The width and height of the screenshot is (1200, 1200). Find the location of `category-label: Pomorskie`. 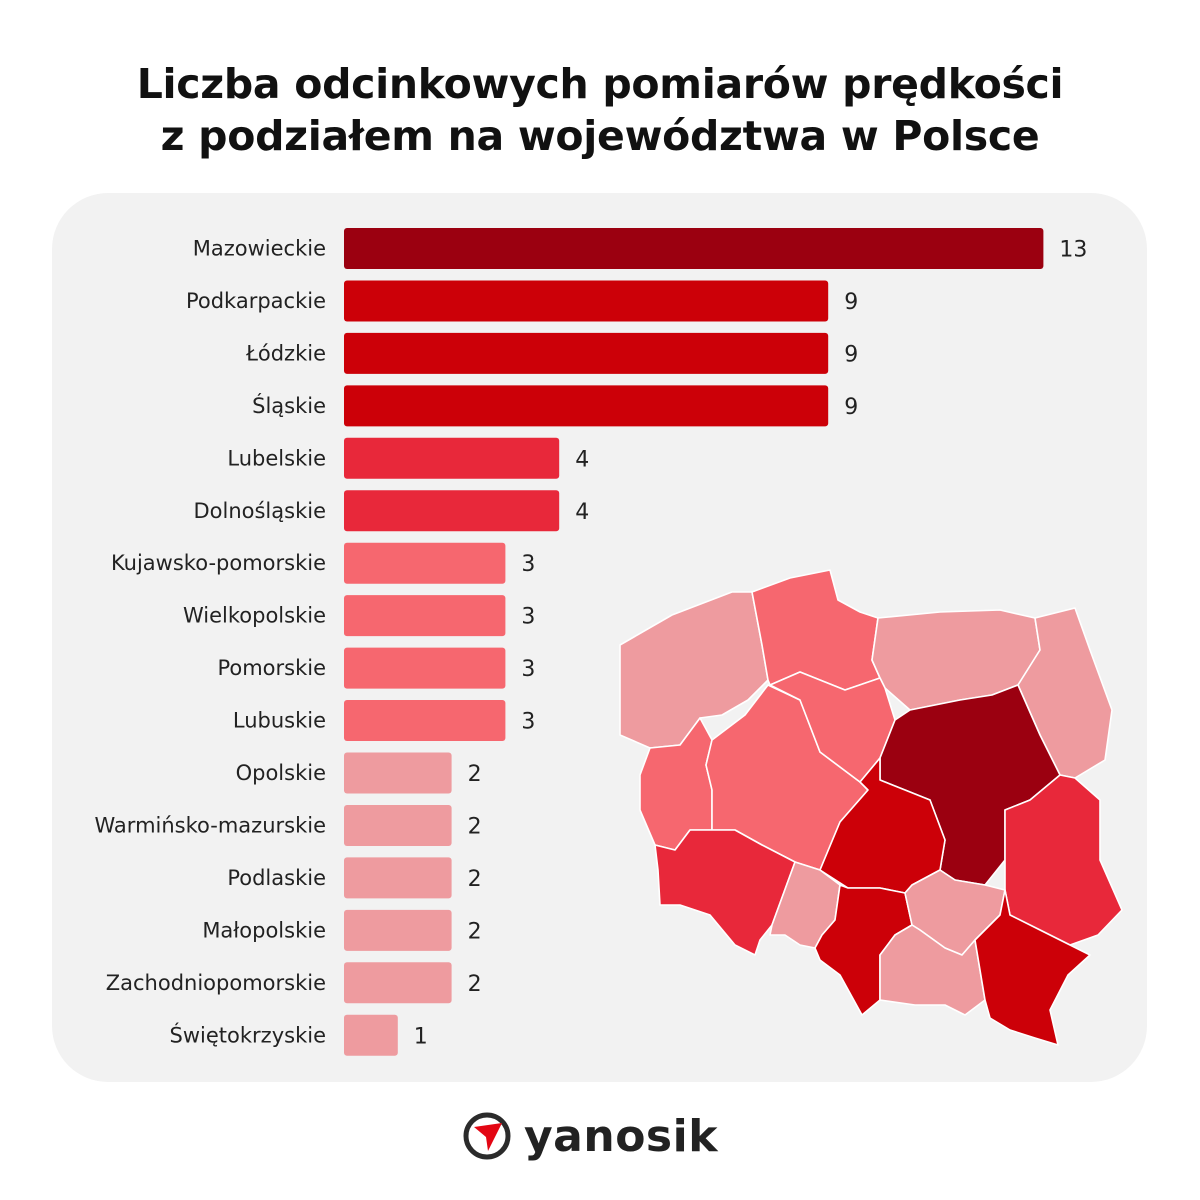

category-label: Pomorskie is located at coordinates (271, 668).